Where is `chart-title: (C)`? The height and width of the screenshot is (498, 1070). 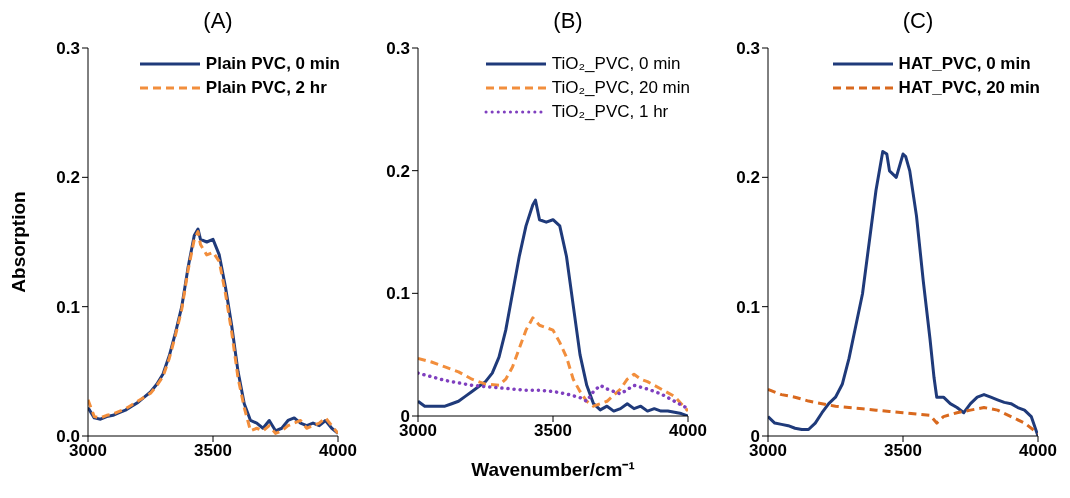 chart-title: (C) is located at coordinates (918, 21).